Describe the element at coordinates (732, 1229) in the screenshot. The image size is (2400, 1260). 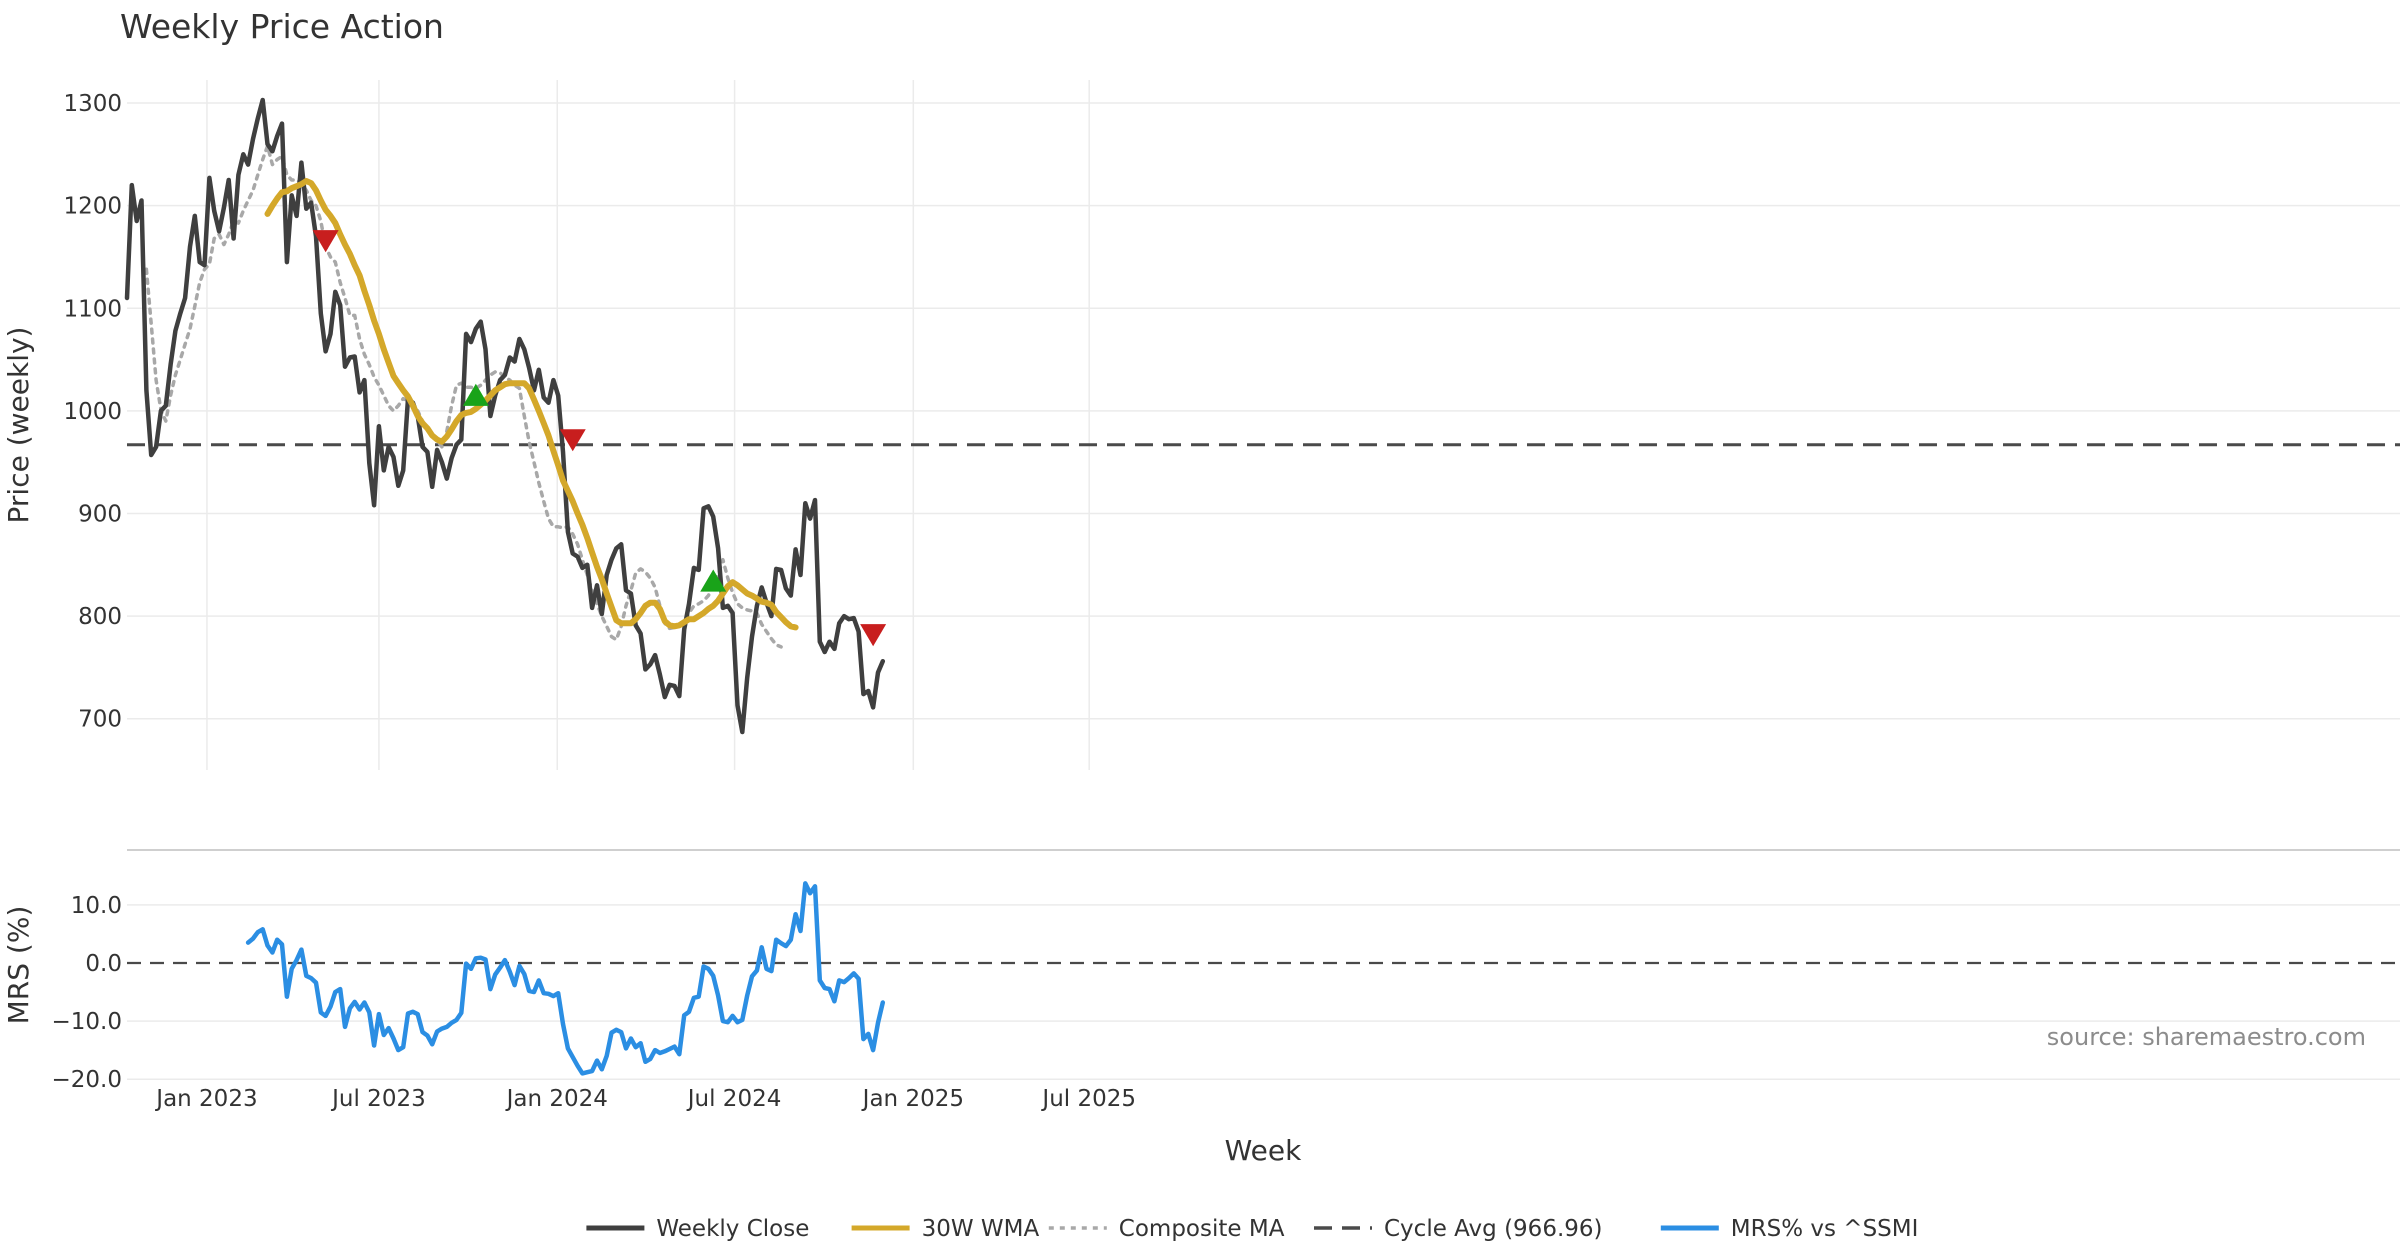
I see `legend-label: Weekly Close` at that location.